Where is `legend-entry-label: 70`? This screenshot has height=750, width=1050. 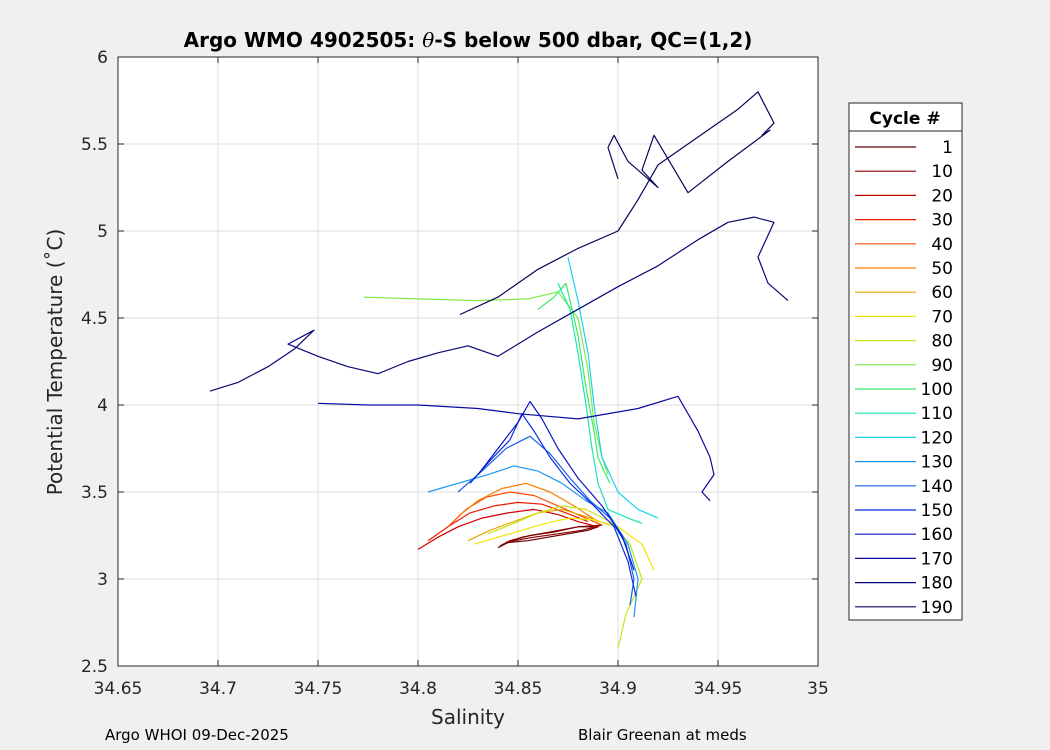 legend-entry-label: 70 is located at coordinates (942, 317).